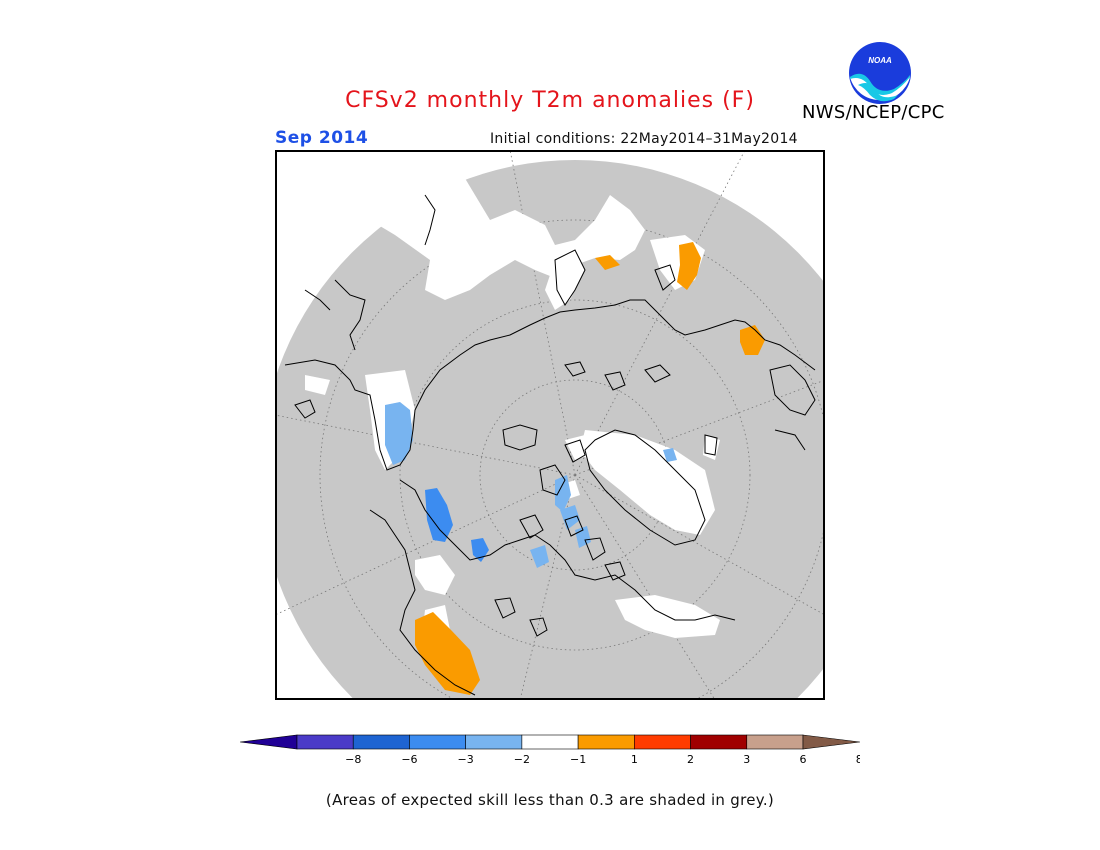 The image size is (1100, 850). What do you see at coordinates (578, 759) in the screenshot?
I see `colorbar-tick-label: −1` at bounding box center [578, 759].